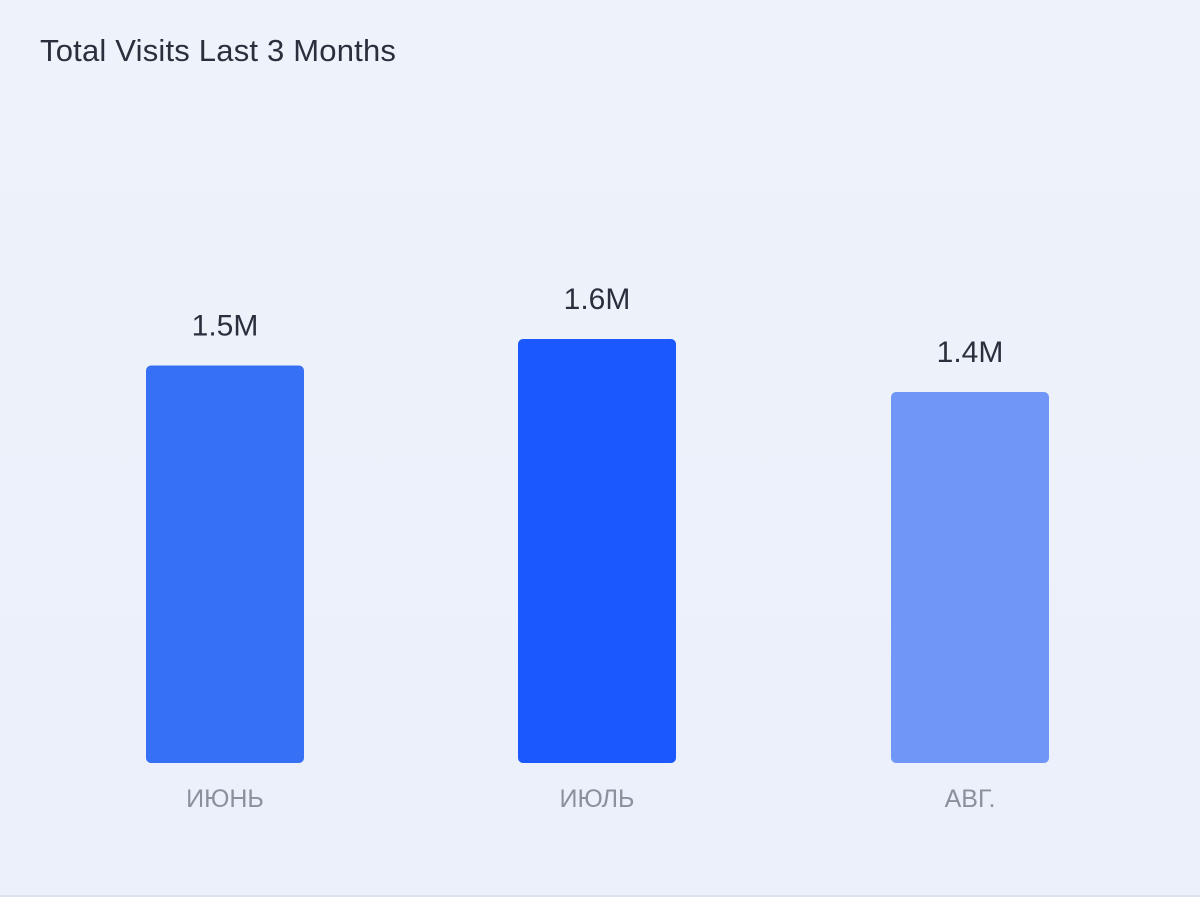  I want to click on bar-value-label: 1.5M, so click(225, 326).